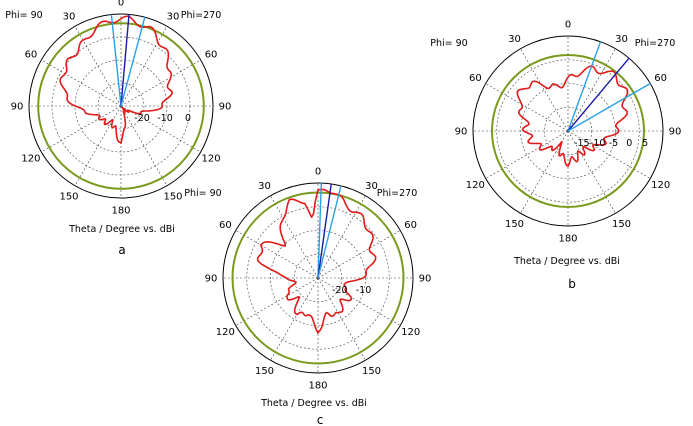 Image resolution: width=693 pixels, height=426 pixels. What do you see at coordinates (320, 419) in the screenshot?
I see `panel-letter: c` at bounding box center [320, 419].